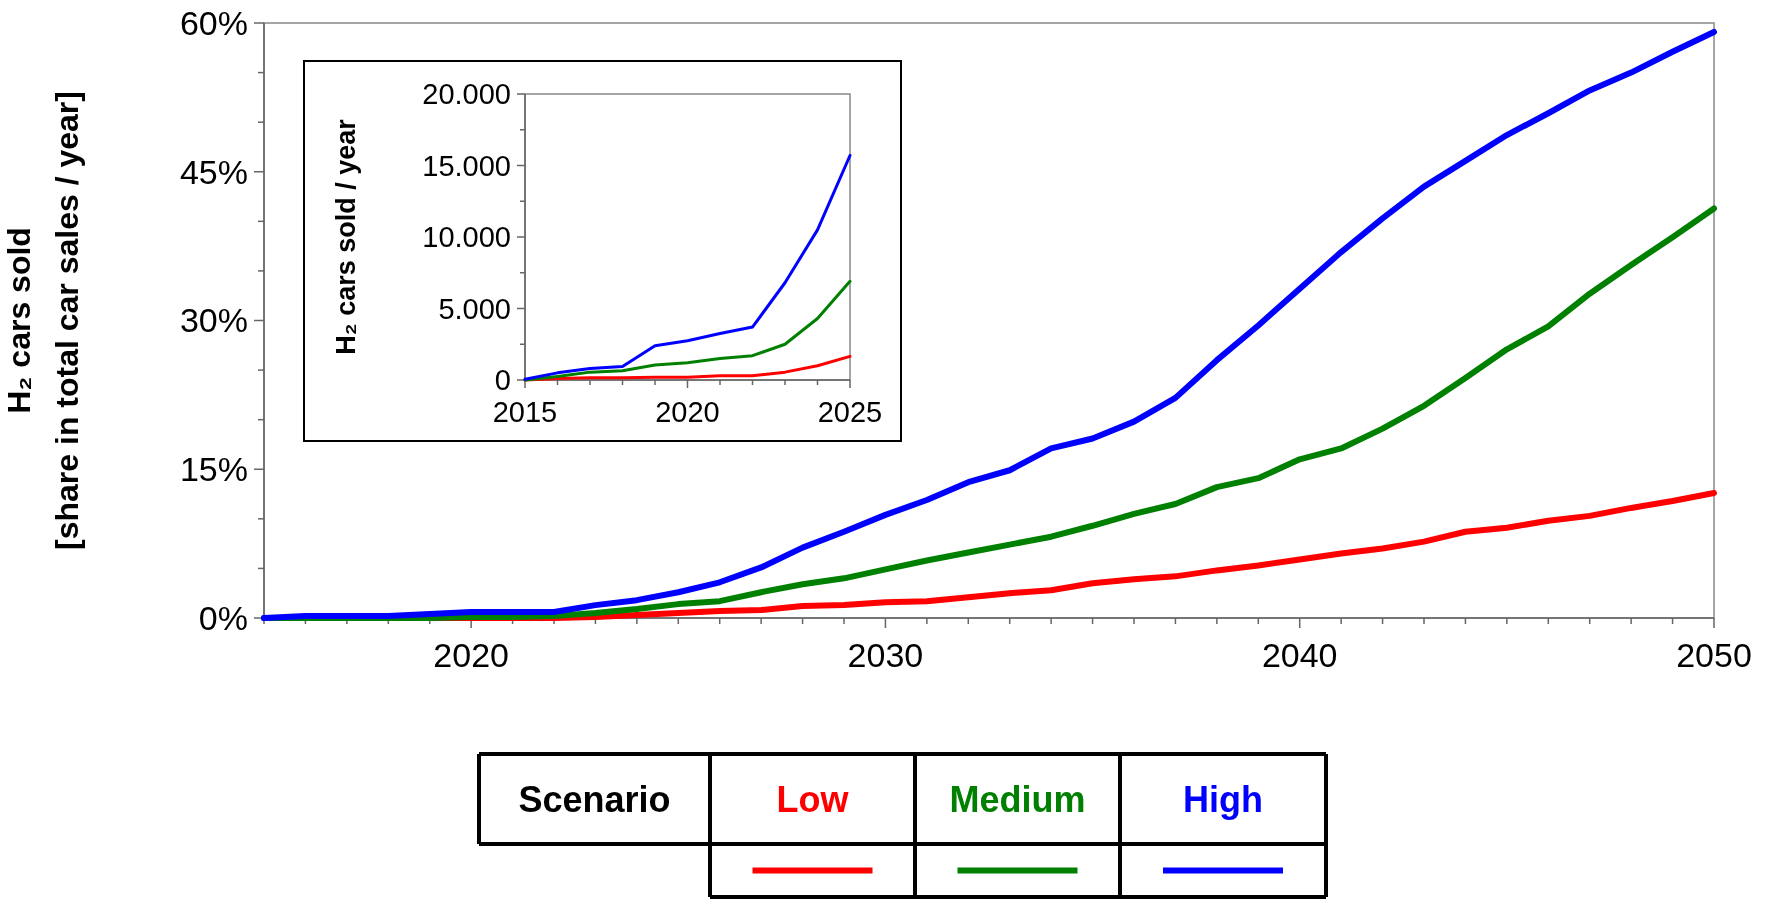  What do you see at coordinates (43, 320) in the screenshot?
I see `y-axis-title: H₂ cars sold [share in total car sales / year]` at bounding box center [43, 320].